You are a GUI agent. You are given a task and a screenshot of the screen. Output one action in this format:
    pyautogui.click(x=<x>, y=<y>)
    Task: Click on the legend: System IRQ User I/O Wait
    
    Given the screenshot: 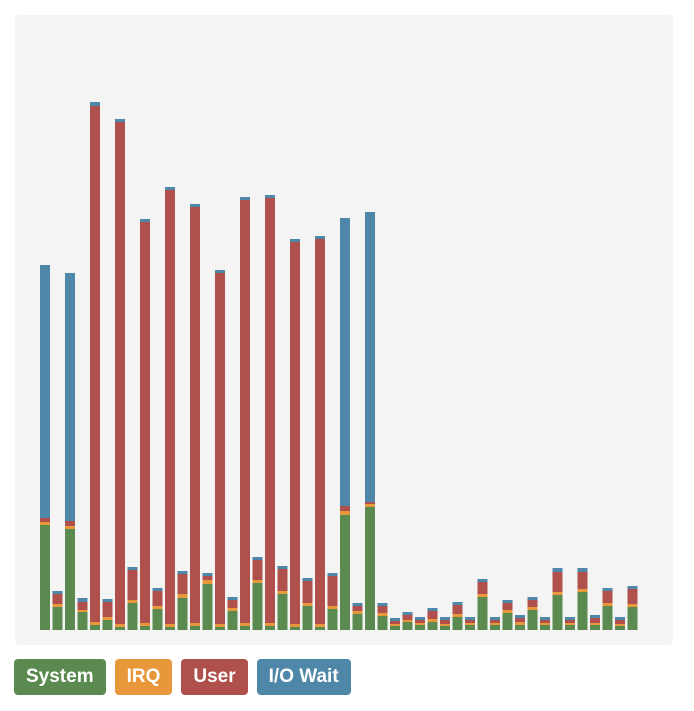 What is the action you would take?
    pyautogui.click(x=182, y=677)
    